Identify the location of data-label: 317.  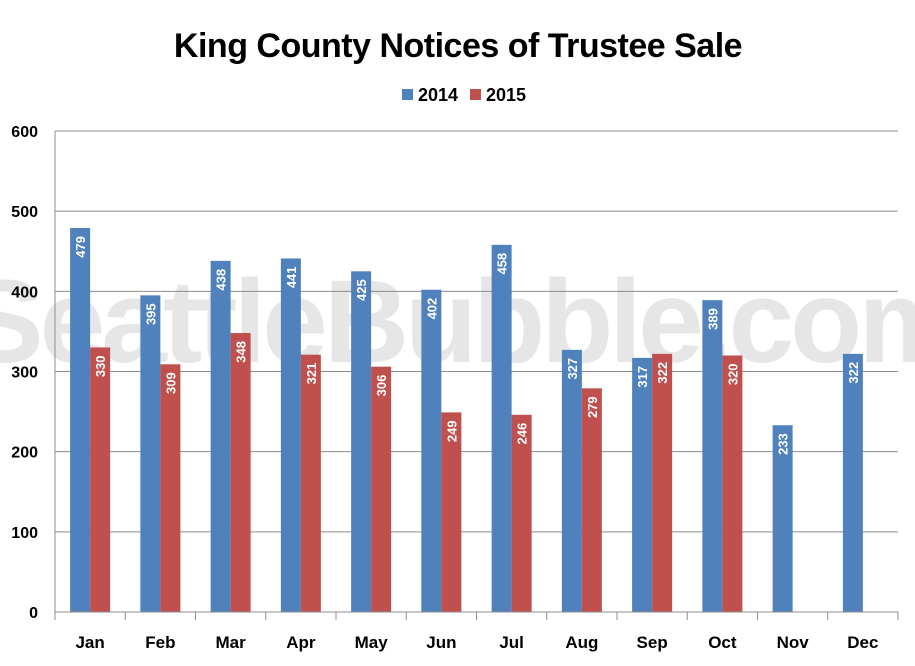
(642, 377).